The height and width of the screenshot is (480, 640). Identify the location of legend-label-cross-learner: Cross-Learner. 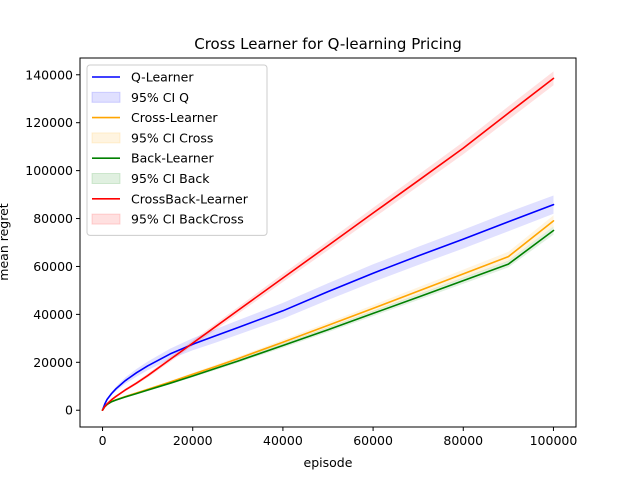
(174, 117).